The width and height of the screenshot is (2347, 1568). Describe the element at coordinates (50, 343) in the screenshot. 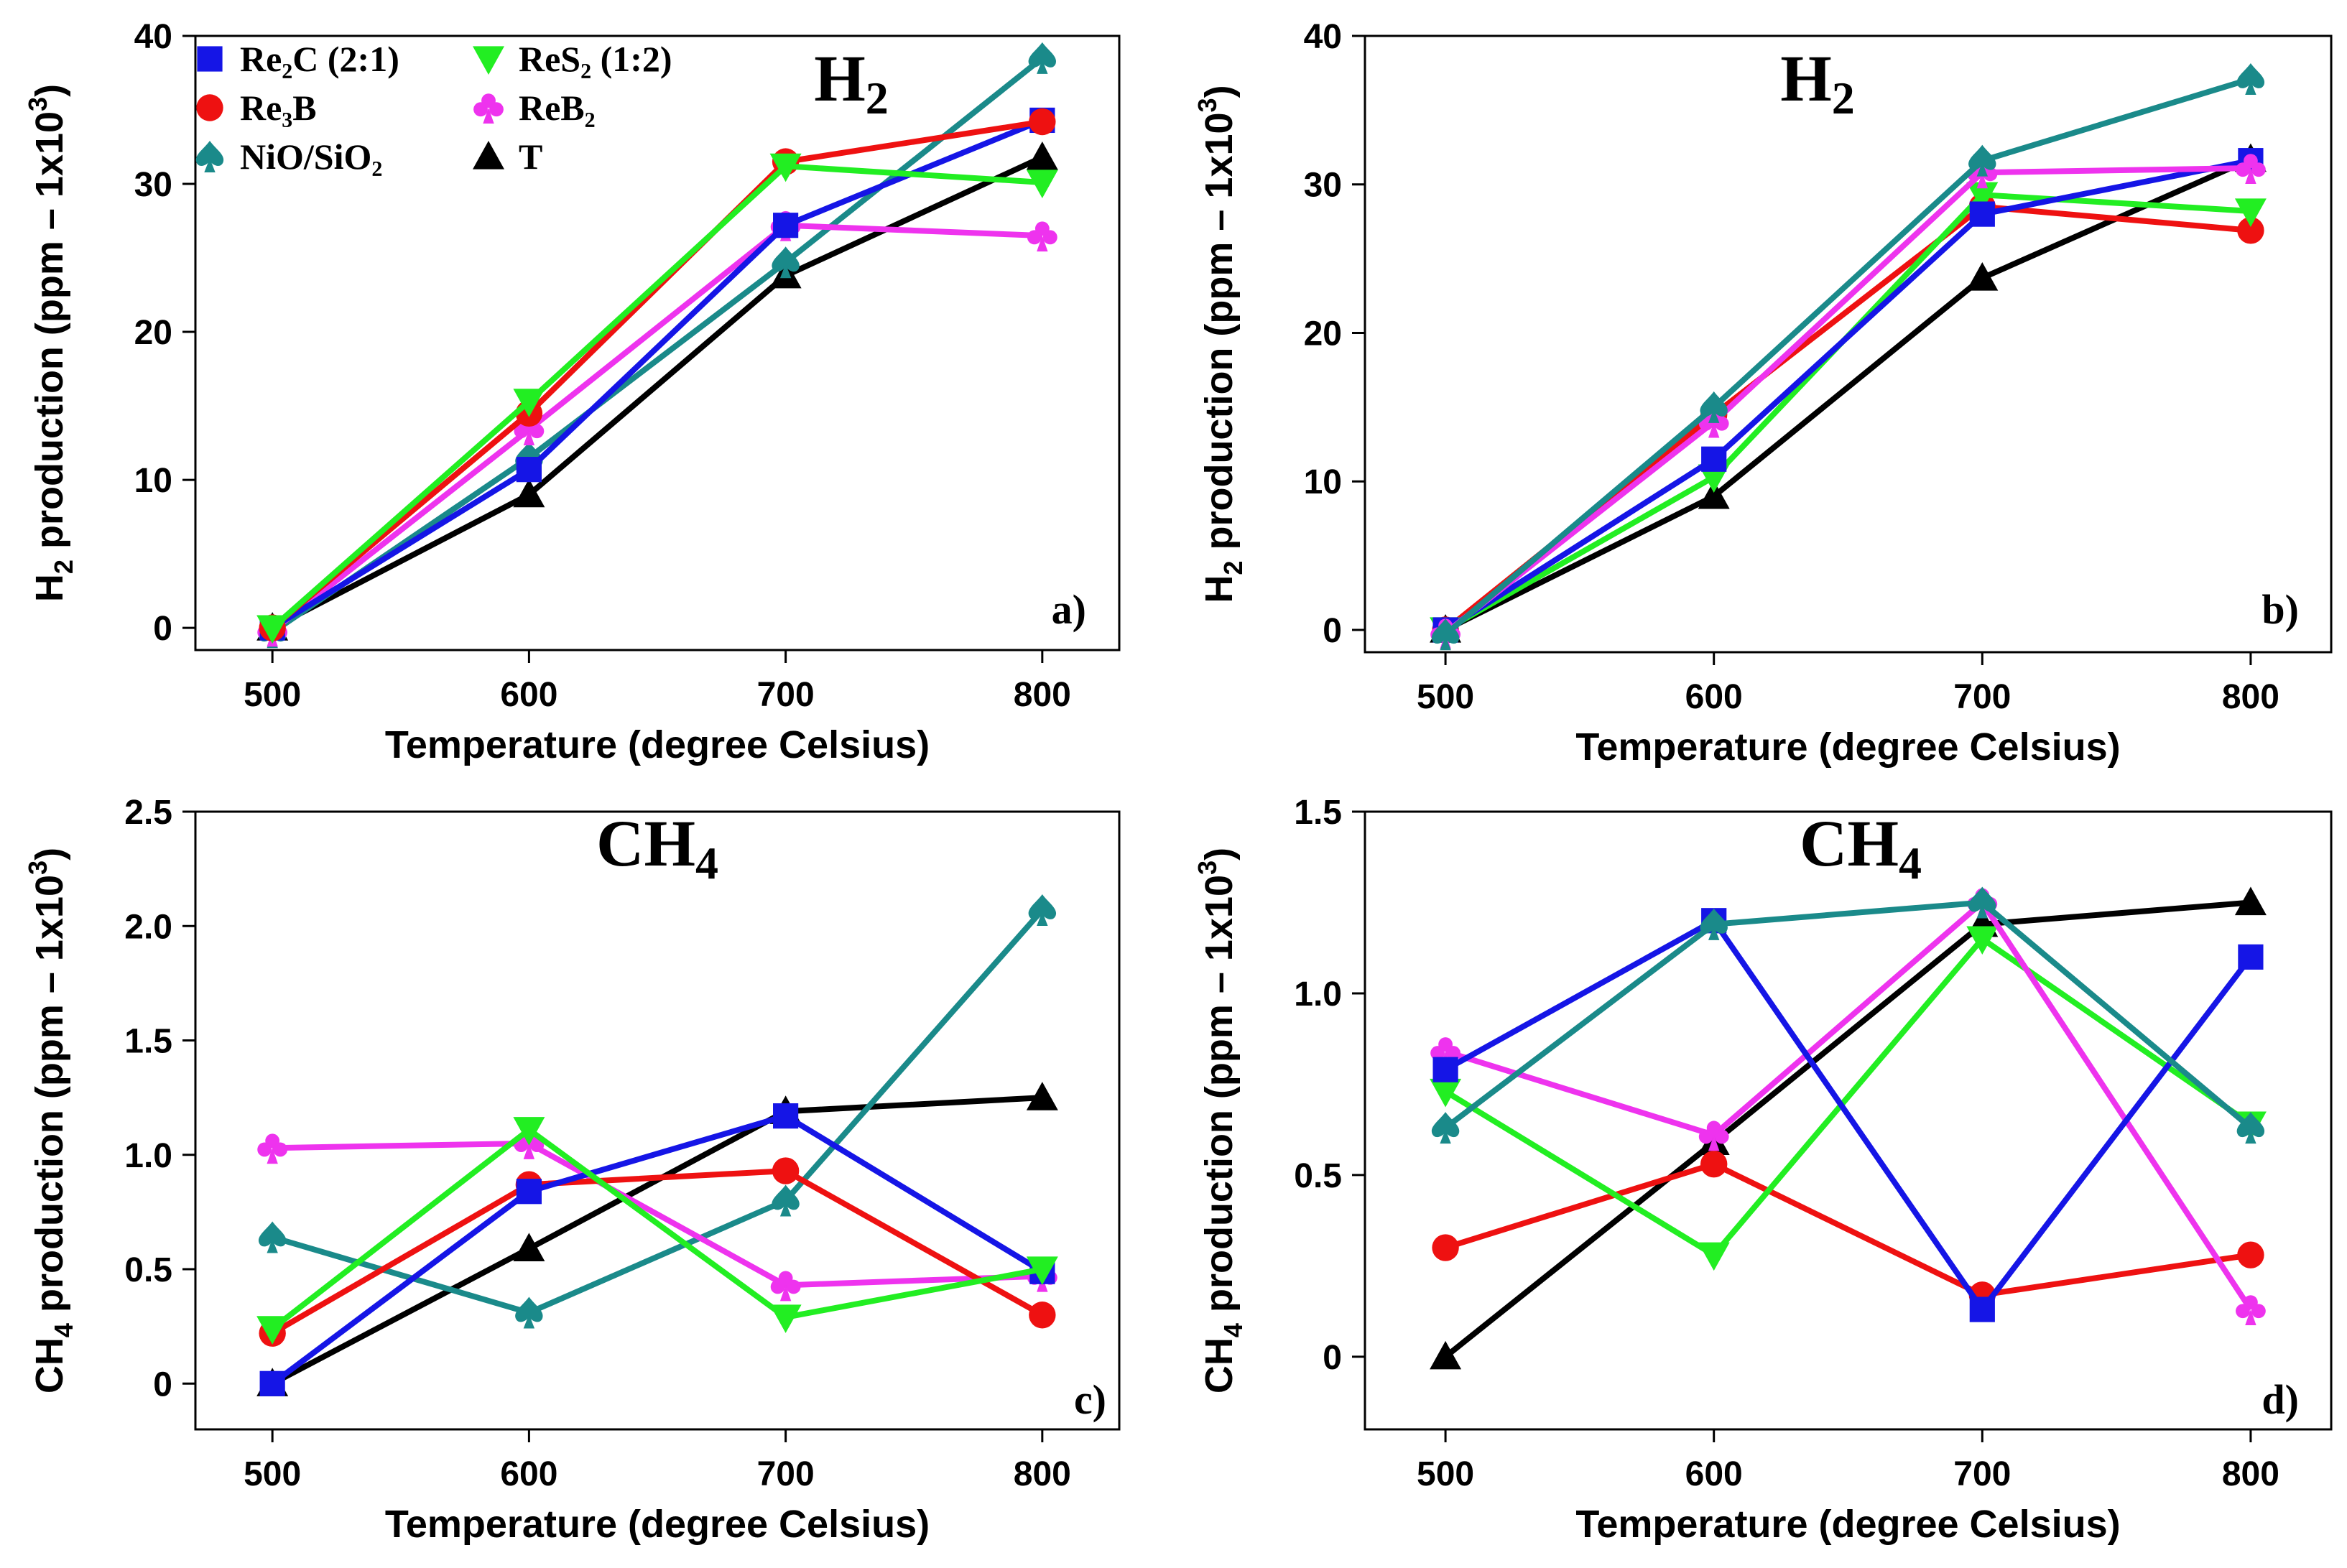

I see `y-axis-label: H2 production (ppm – 1x103)` at that location.